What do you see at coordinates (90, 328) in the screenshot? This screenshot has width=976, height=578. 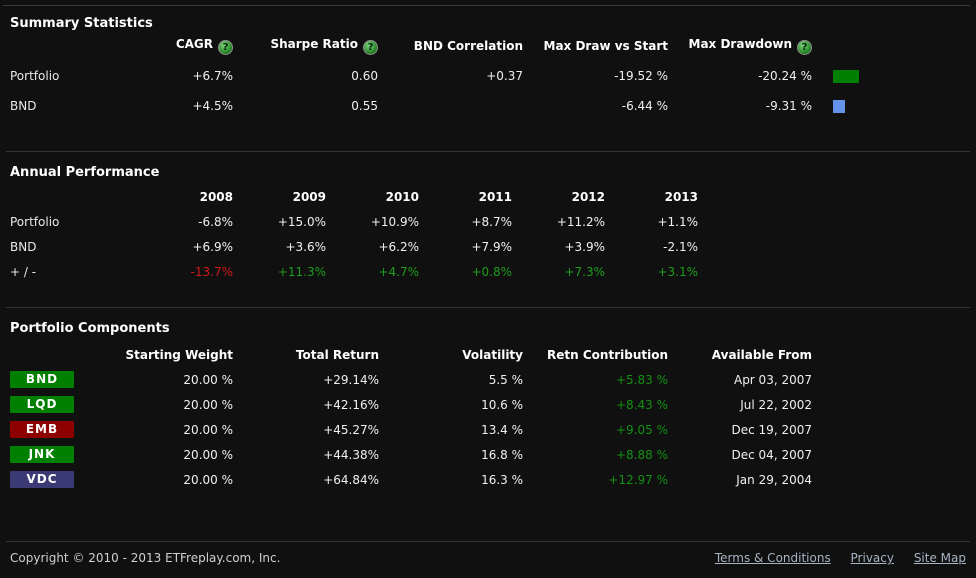 I see `portfolio-components-title: Portfolio Components` at bounding box center [90, 328].